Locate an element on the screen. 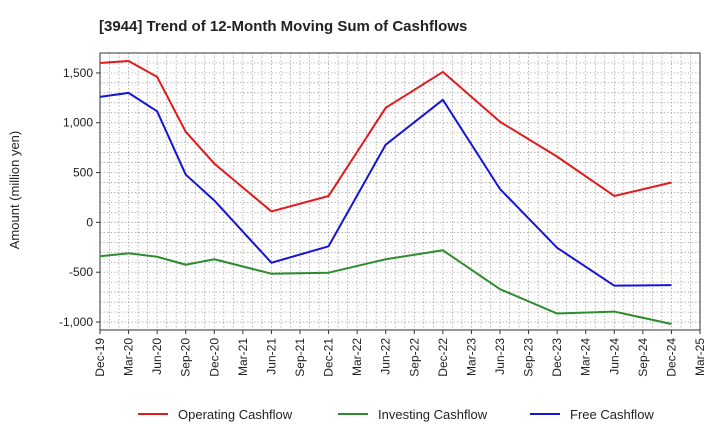 The height and width of the screenshot is (440, 720). x-tick-label: Sep-21 is located at coordinates (300, 357).